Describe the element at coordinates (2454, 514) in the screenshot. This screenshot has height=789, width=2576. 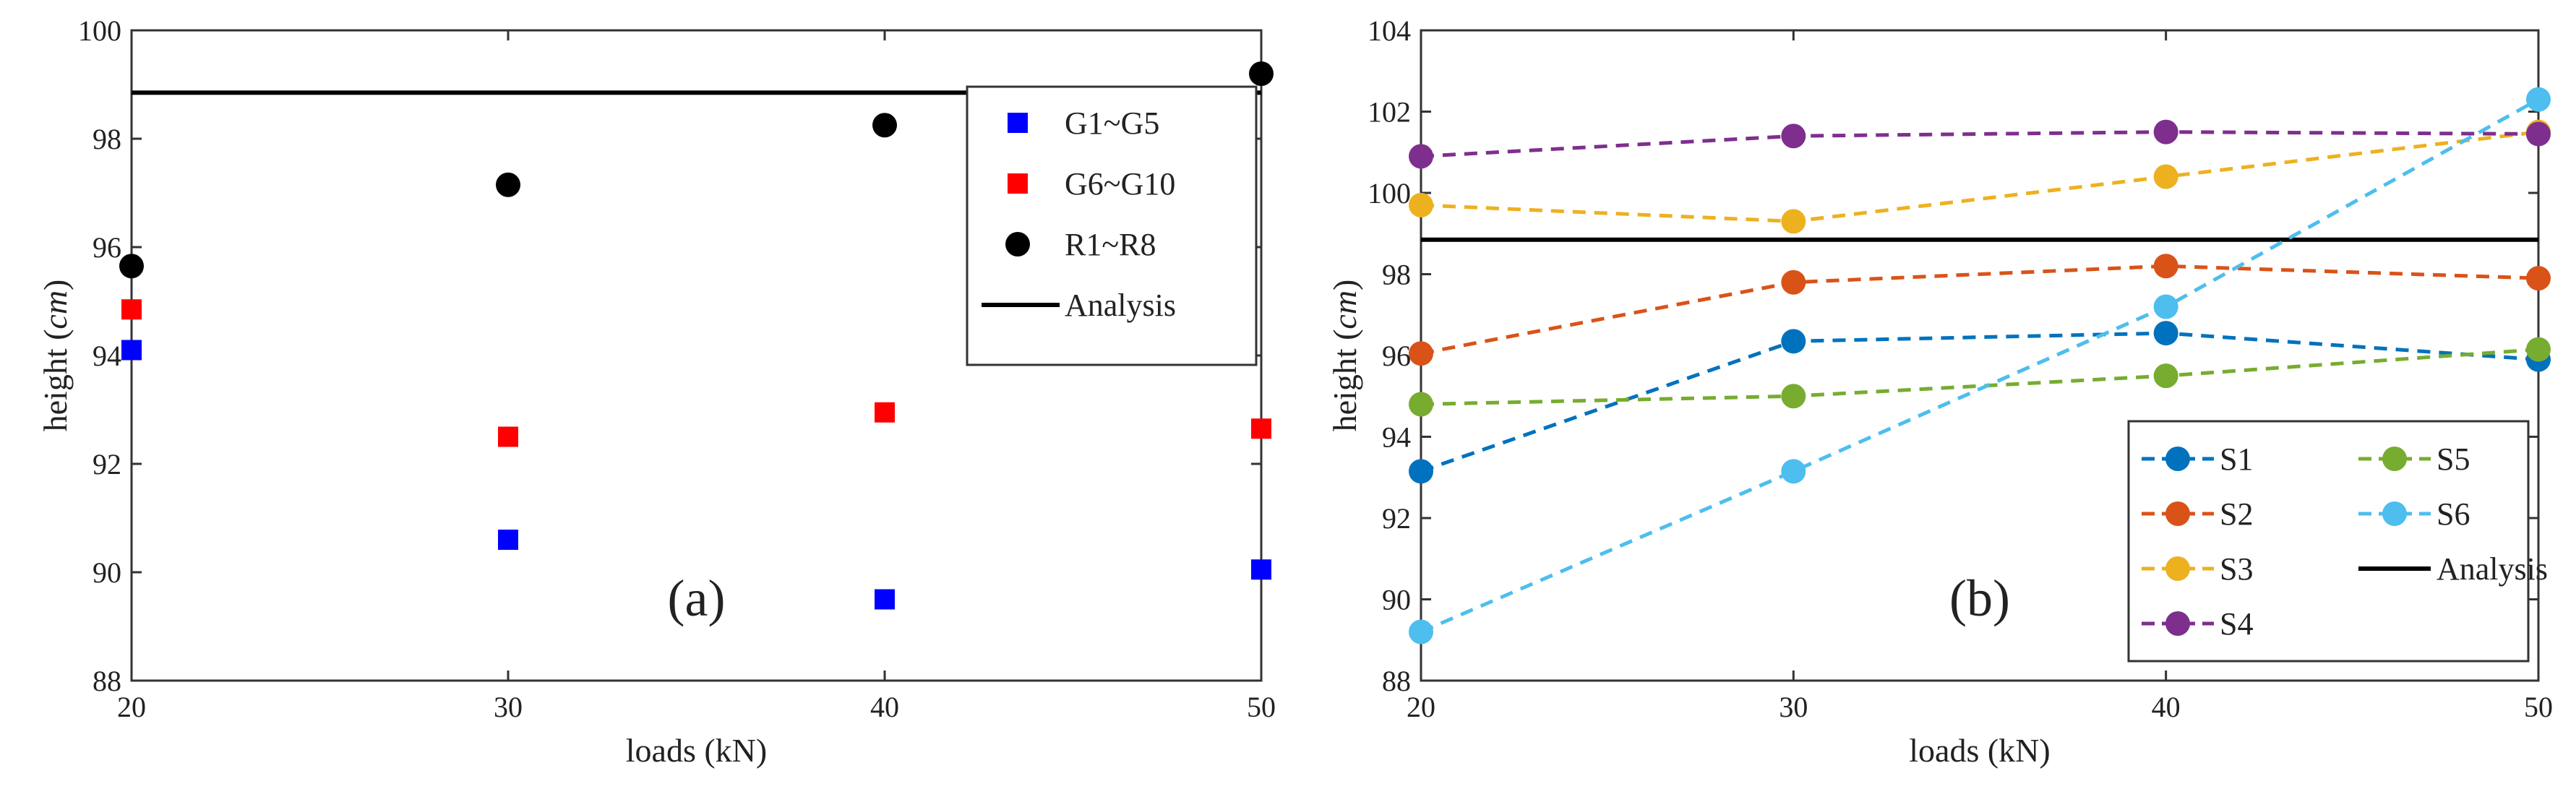
I see `legend-label: S6` at that location.